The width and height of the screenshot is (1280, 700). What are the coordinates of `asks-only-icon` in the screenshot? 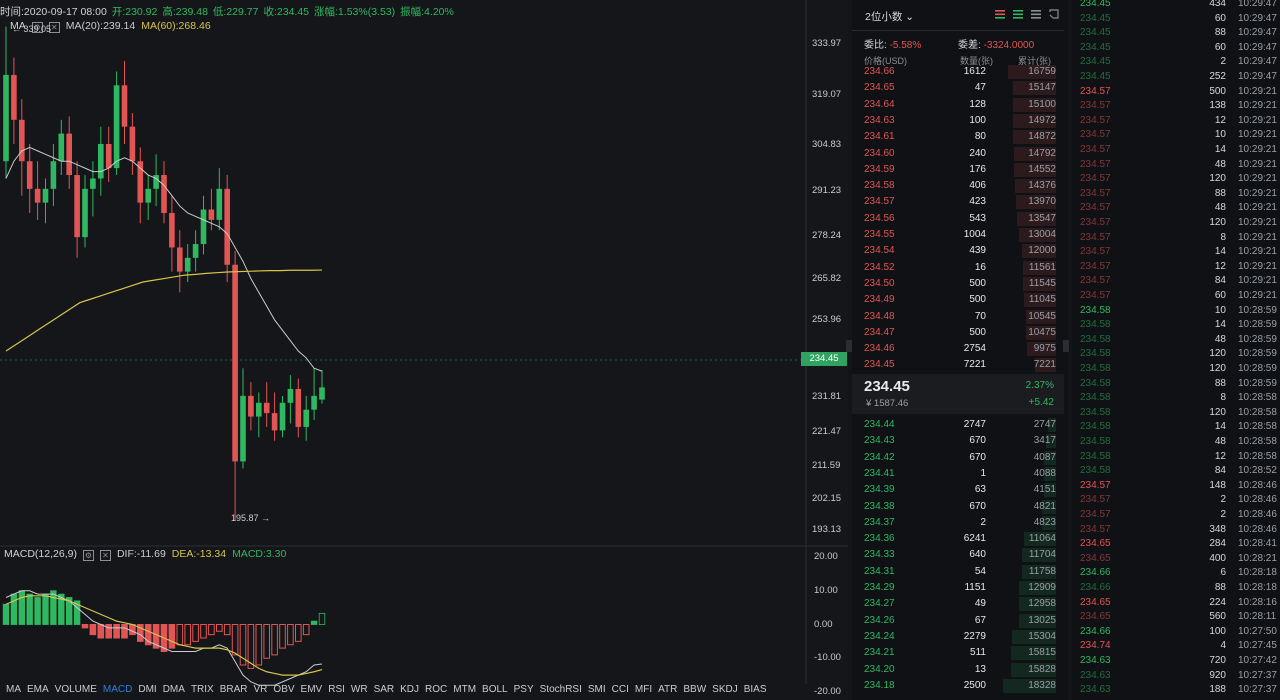 It's located at (1036, 14).